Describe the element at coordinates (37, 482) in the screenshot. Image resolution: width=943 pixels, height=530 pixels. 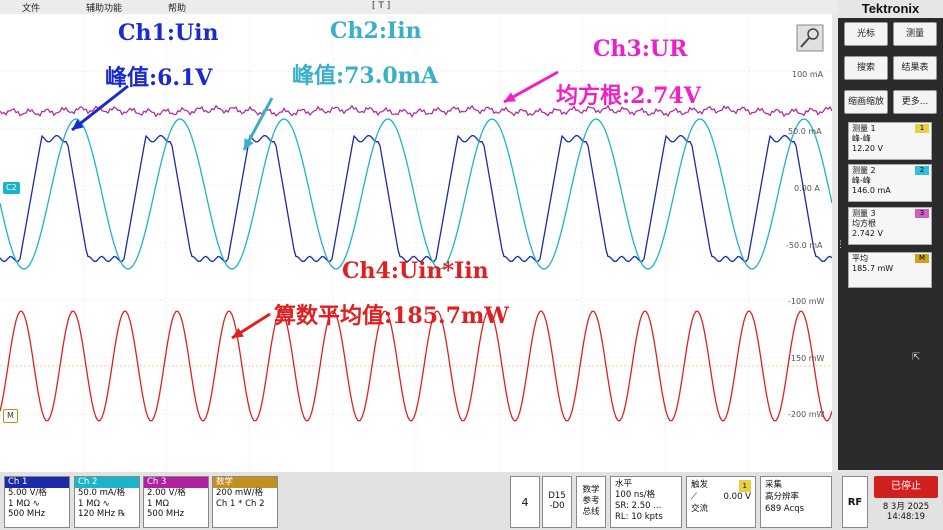
I see `ch1-header: Ch 1` at that location.